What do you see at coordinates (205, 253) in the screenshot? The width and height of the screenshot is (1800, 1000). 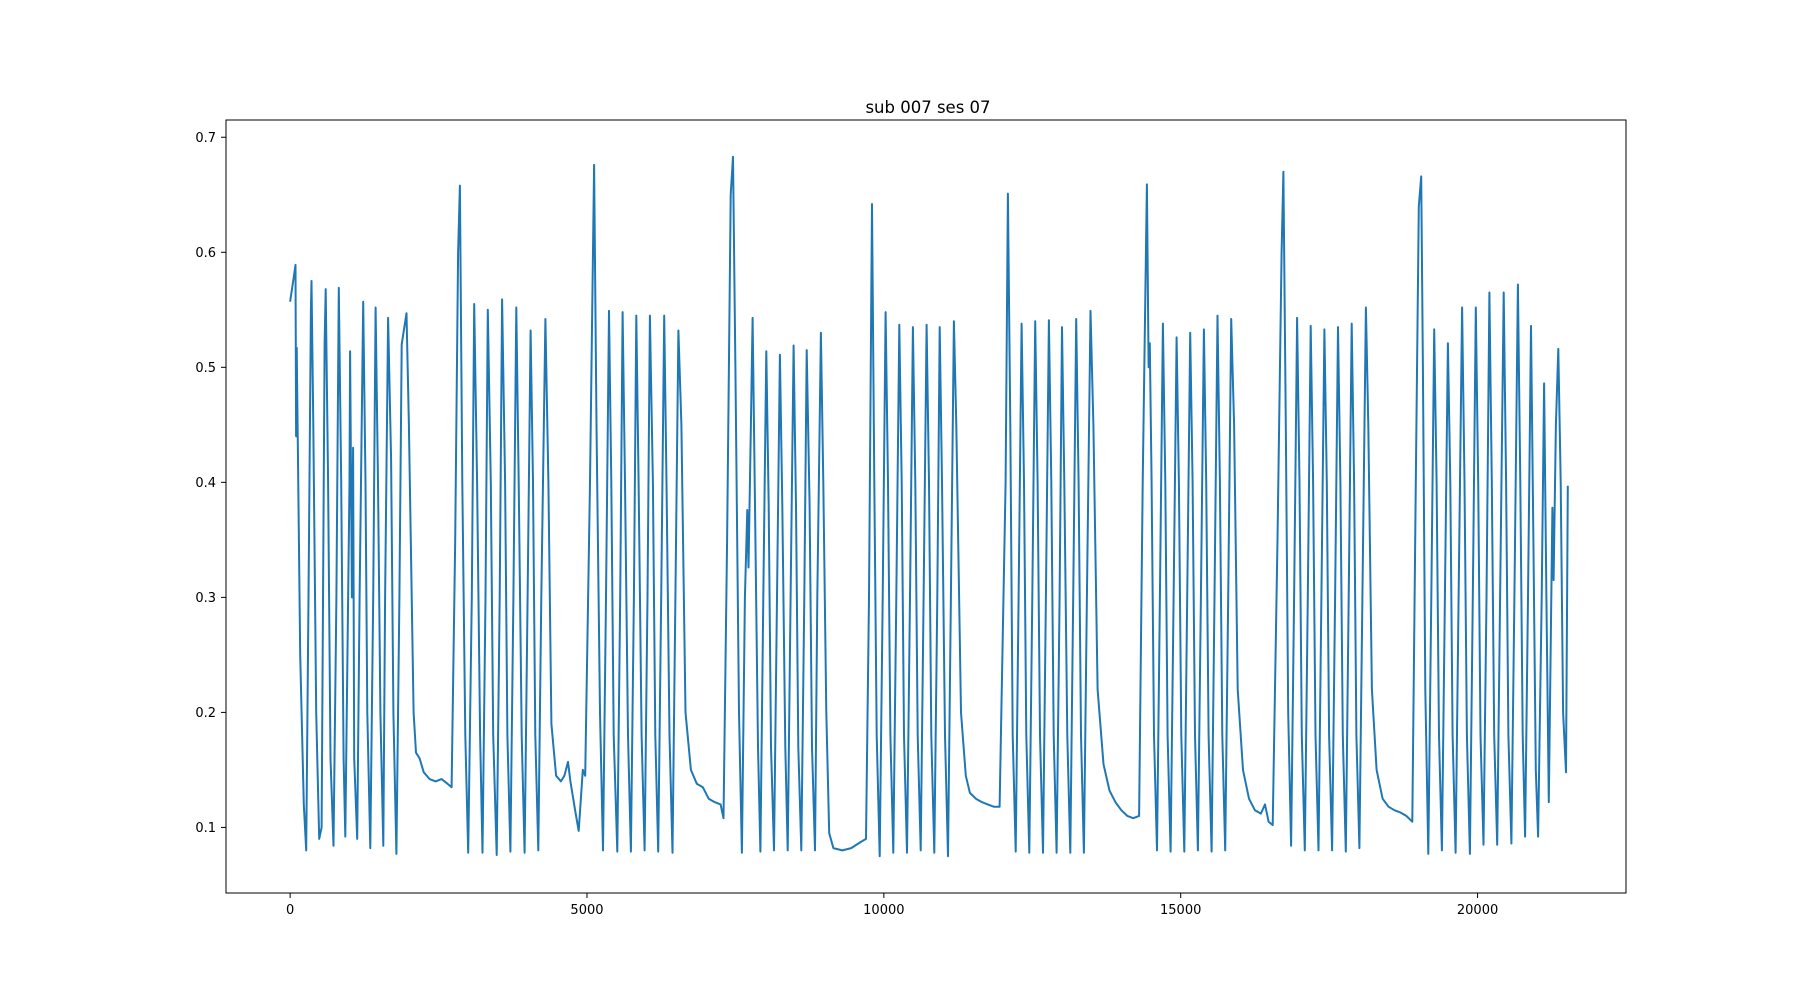 I see `y-tick-label: 0.6` at bounding box center [205, 253].